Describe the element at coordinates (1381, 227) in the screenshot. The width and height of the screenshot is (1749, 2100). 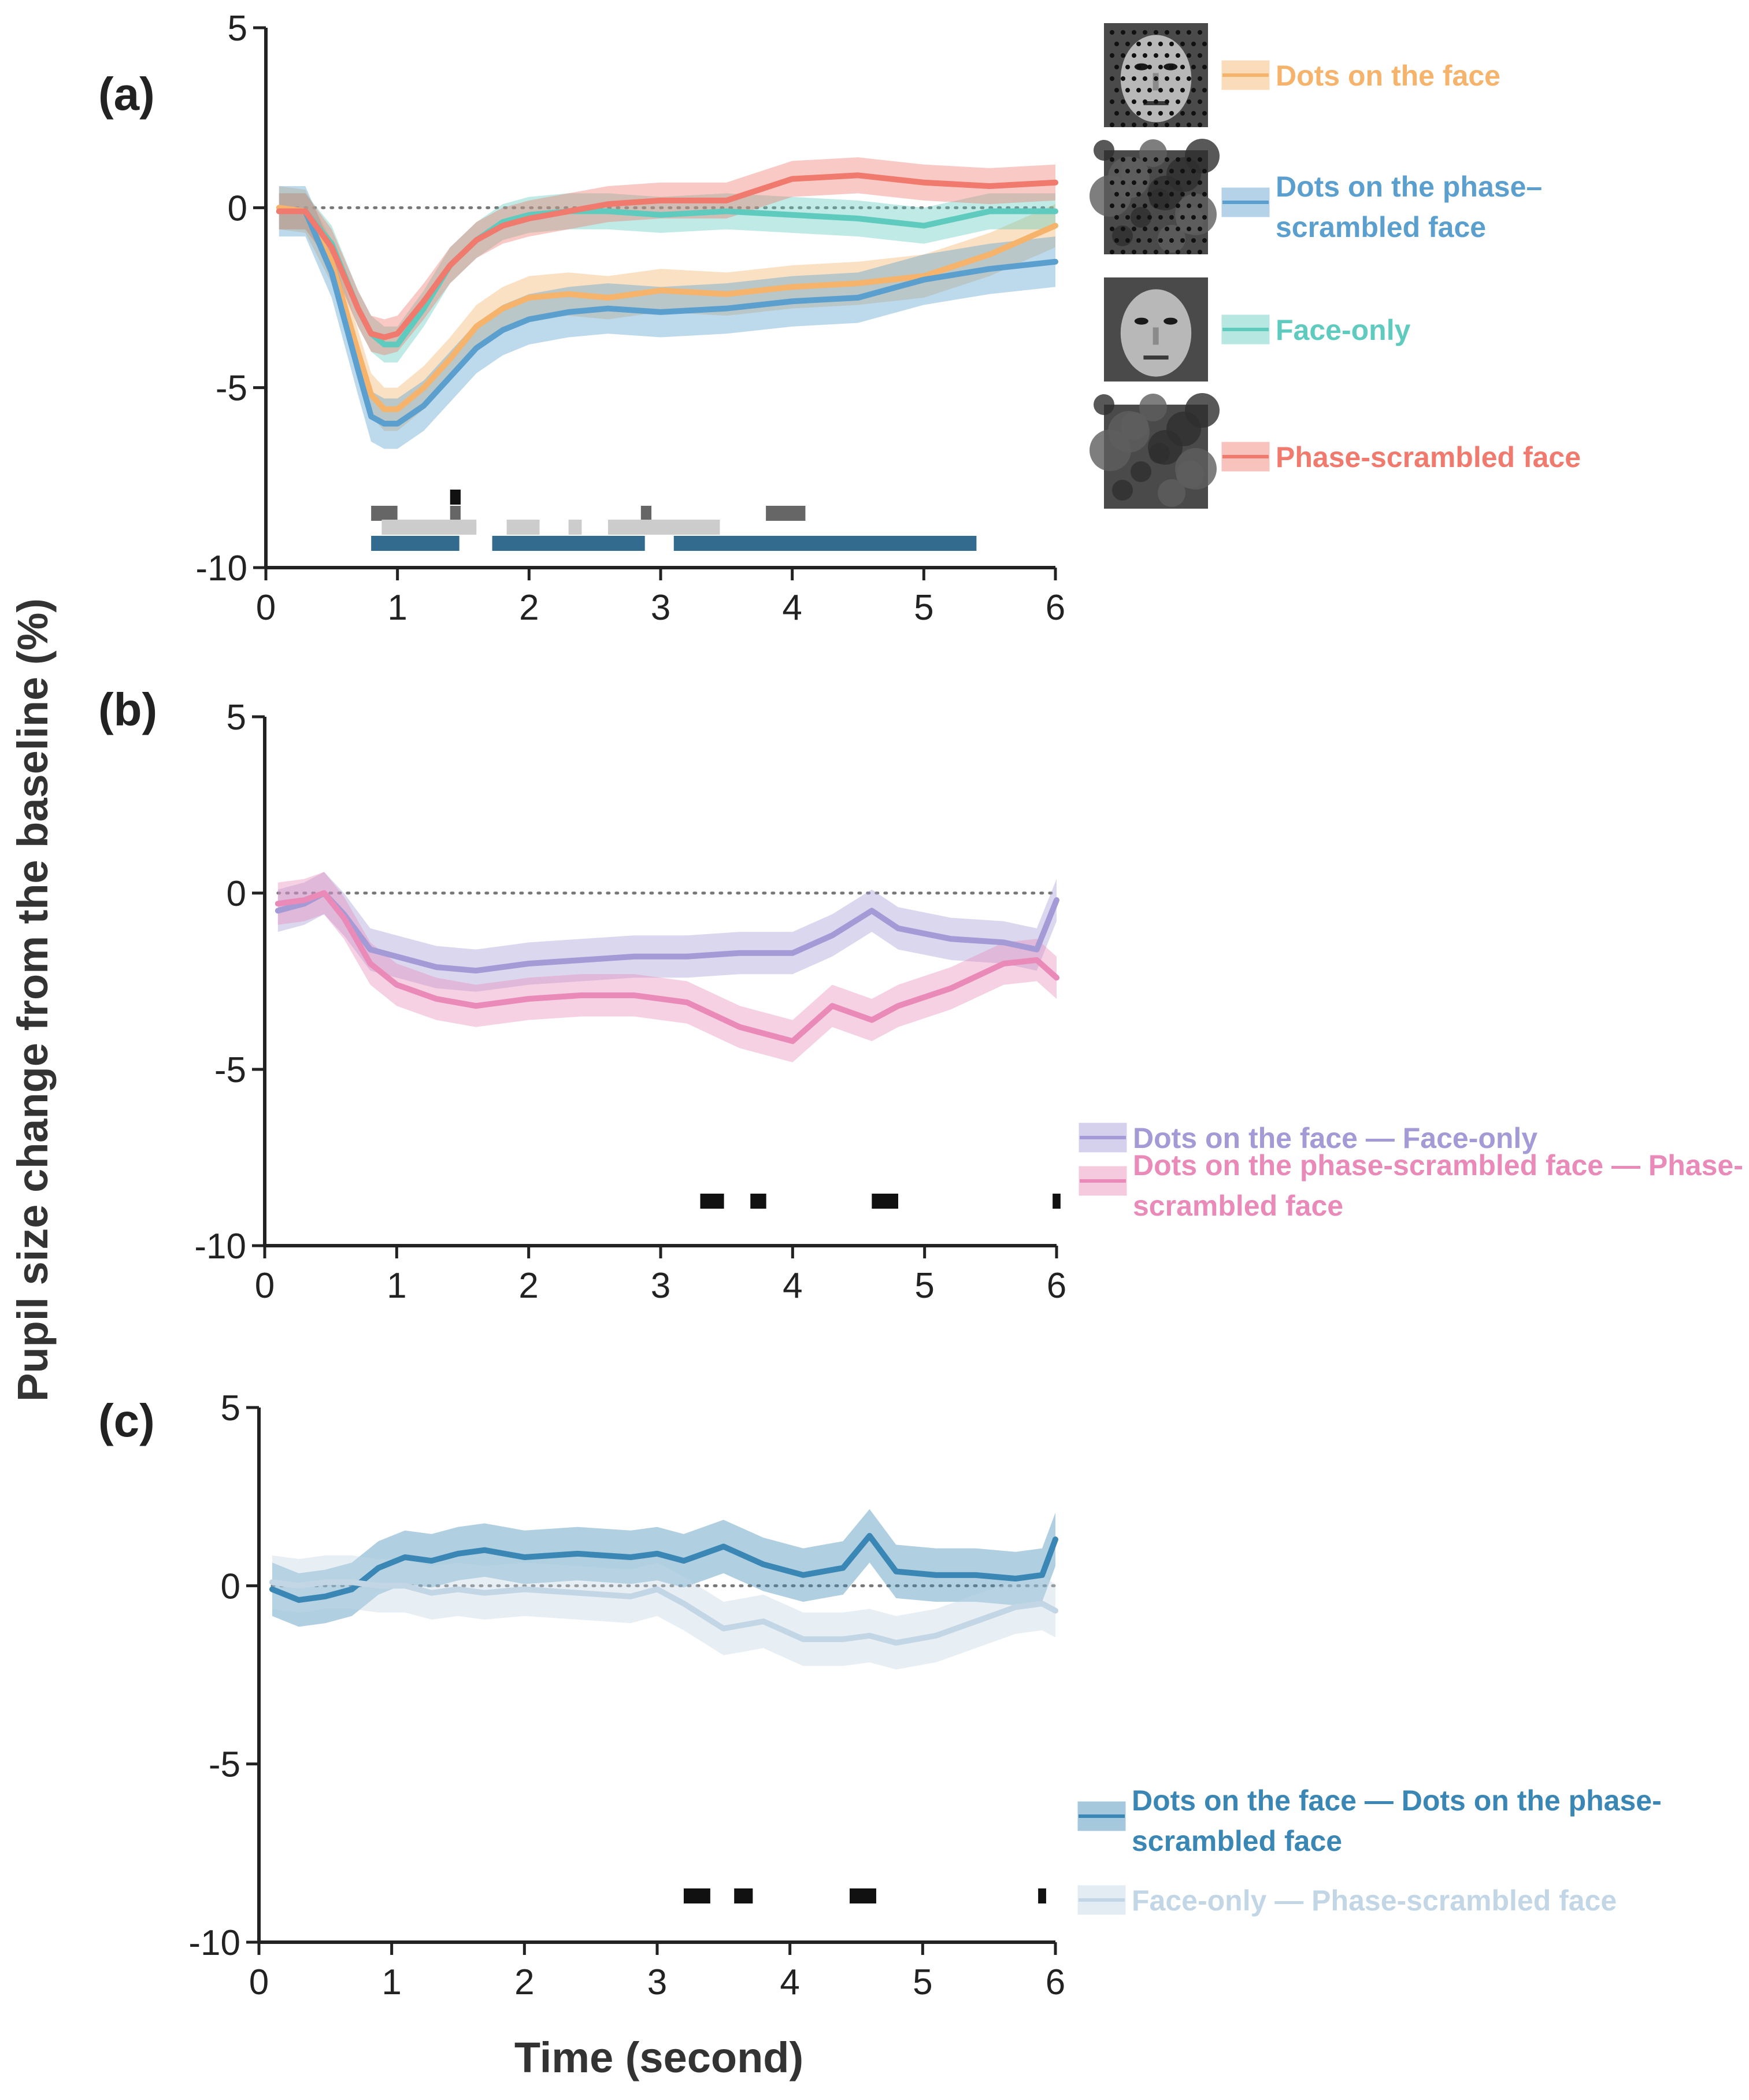
I see `legend-label: scrambled face` at that location.